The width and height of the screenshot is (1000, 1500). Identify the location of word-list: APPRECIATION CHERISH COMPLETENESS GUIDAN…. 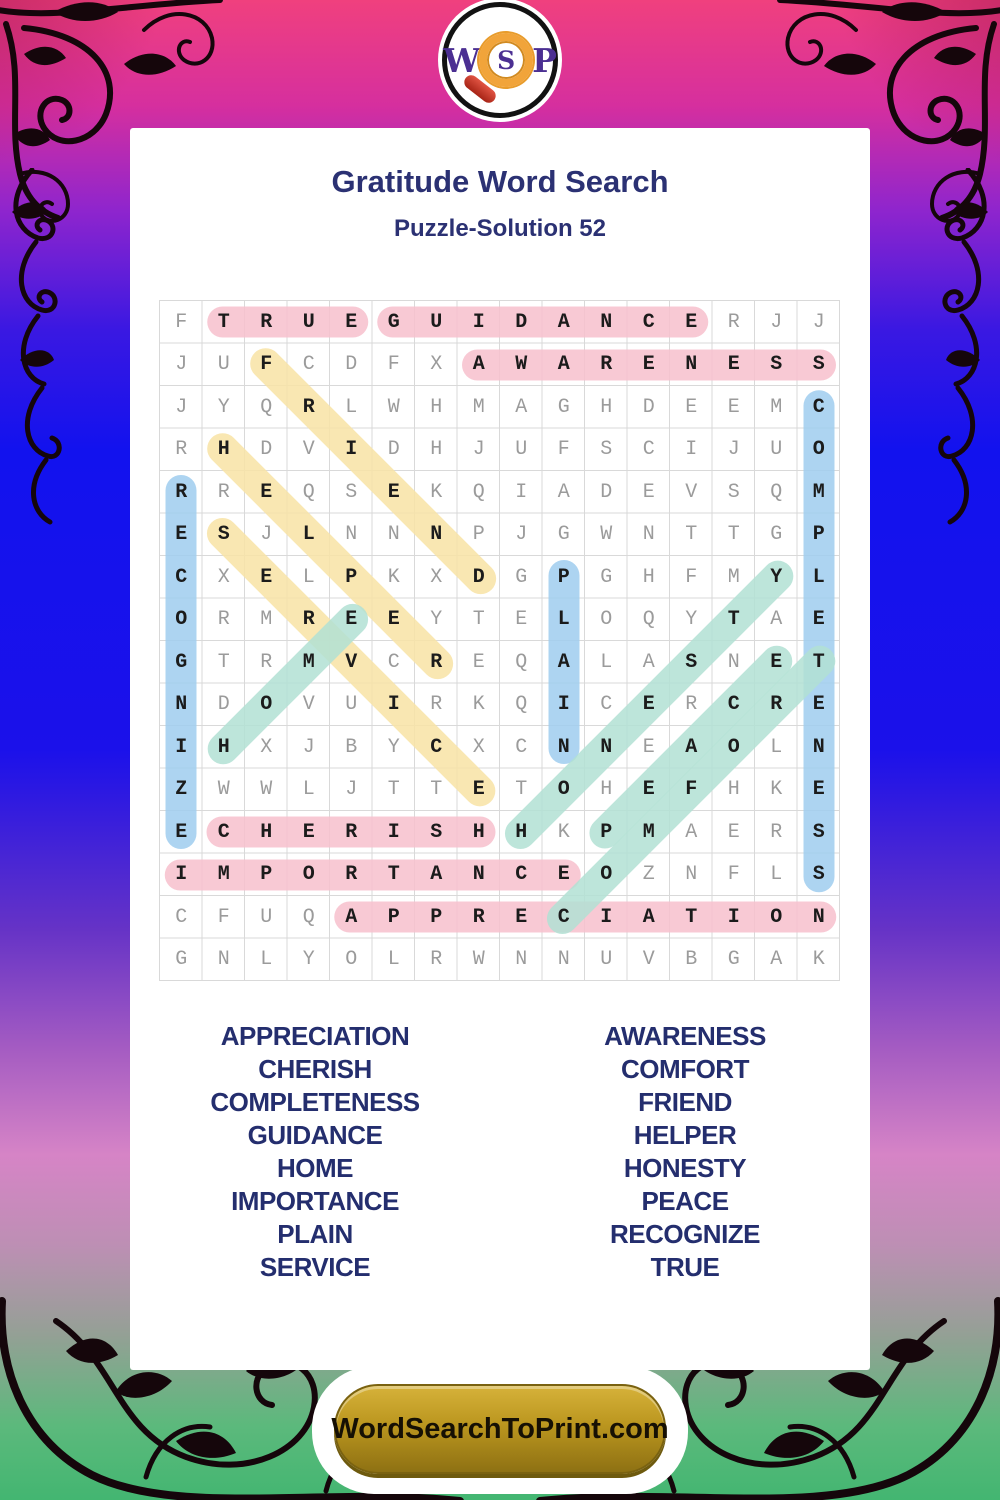
(500, 1152).